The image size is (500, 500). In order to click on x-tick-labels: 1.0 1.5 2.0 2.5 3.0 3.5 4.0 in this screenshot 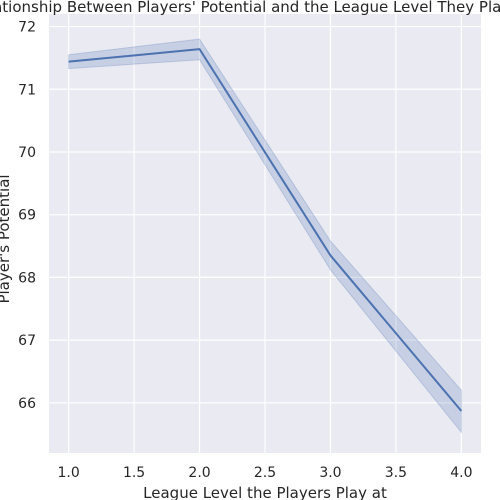, I will do `click(265, 473)`.